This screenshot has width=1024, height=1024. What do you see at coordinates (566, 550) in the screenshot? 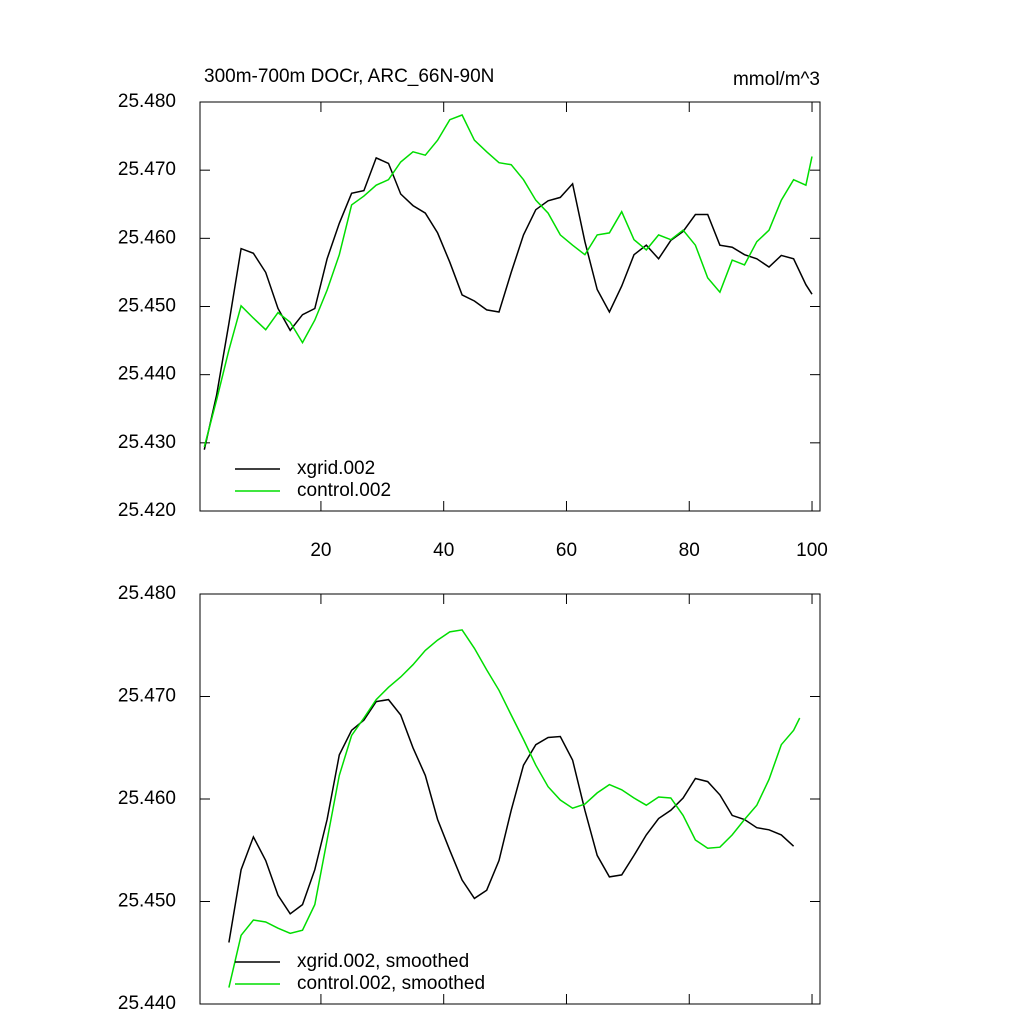
I see `x-tick-label: 60` at bounding box center [566, 550].